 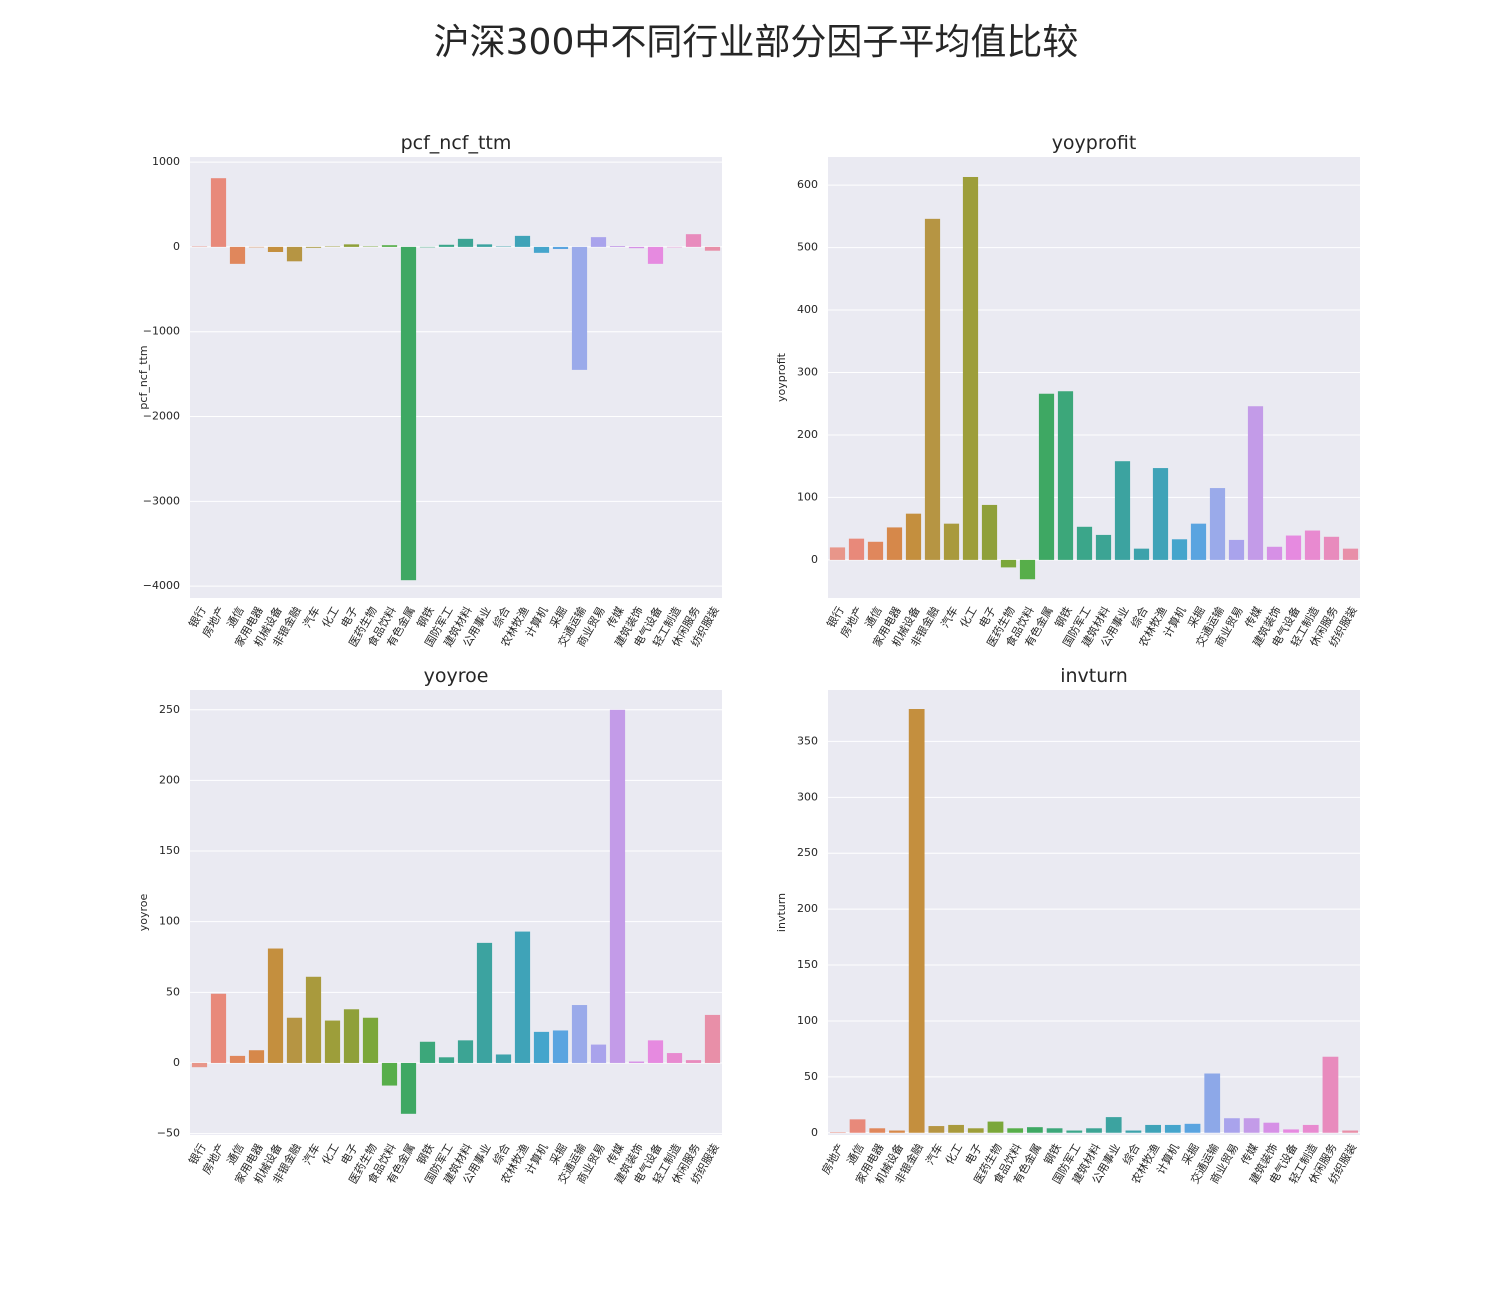 I want to click on y-tick-label: 250, so click(x=807, y=852).